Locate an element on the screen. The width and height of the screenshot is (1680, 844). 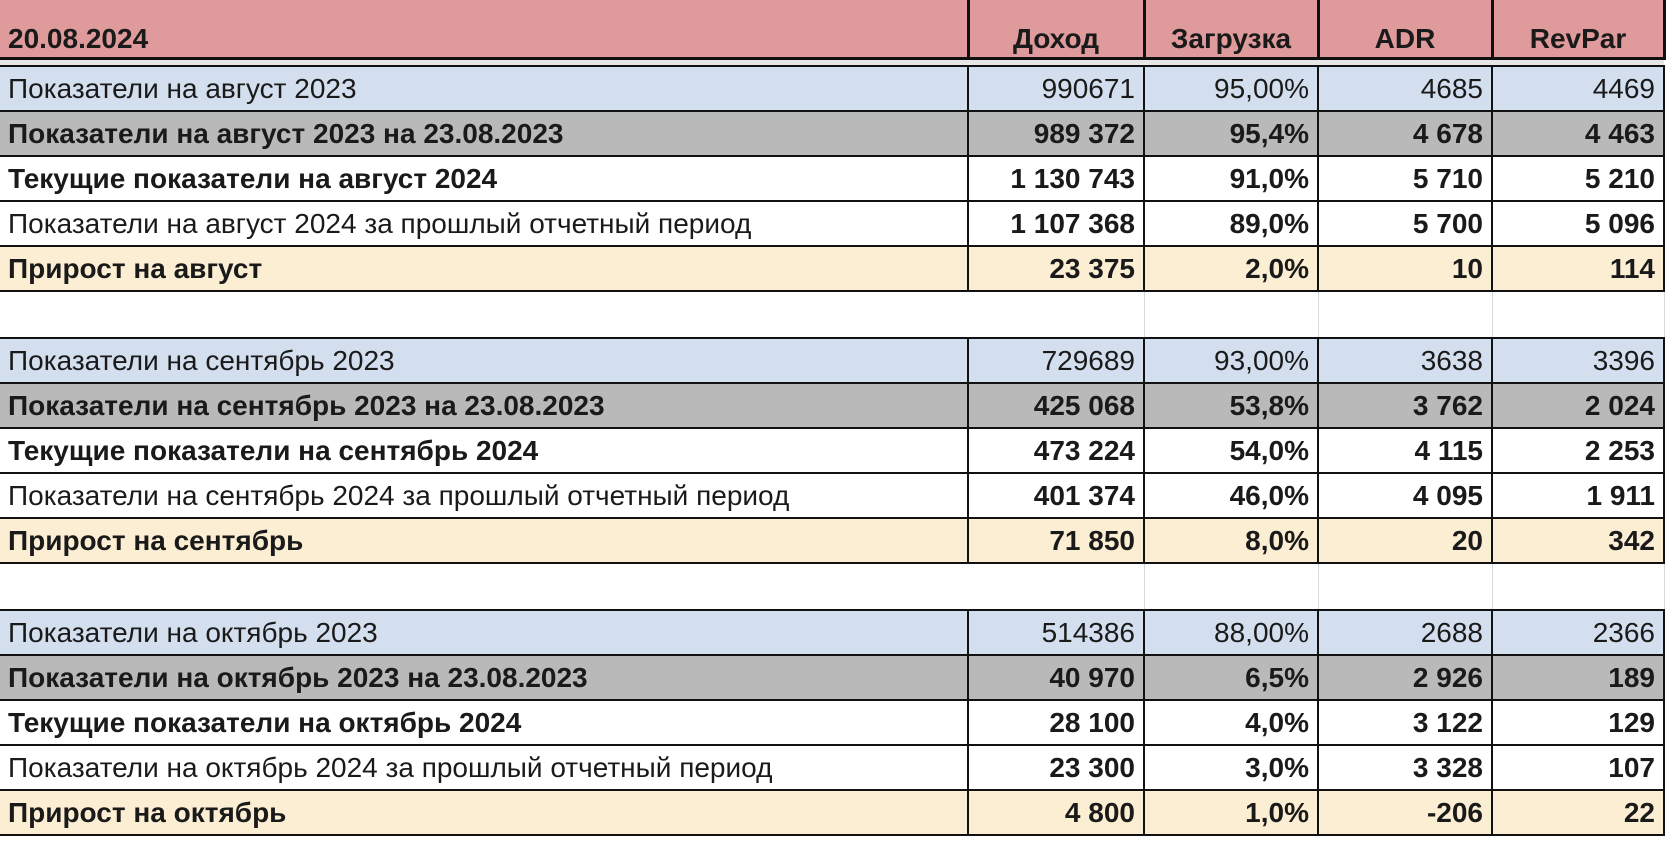
value-cell-occupancy: 89,0% is located at coordinates (1231, 224).